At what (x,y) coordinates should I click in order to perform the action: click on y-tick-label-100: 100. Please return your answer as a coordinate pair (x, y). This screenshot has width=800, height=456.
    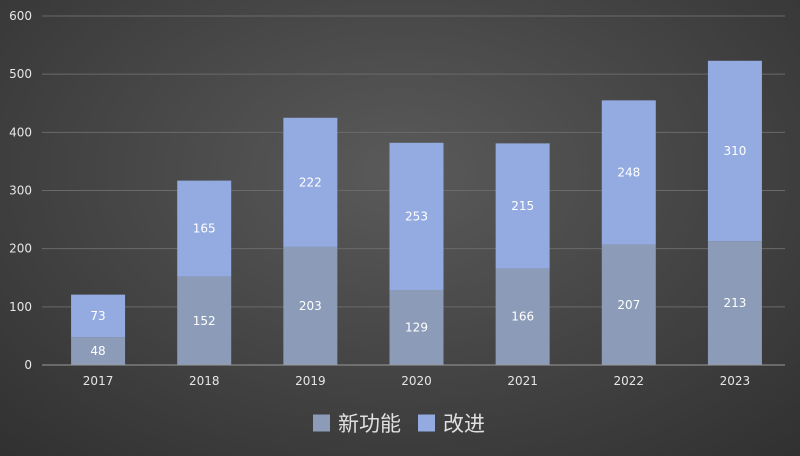
    Looking at the image, I should click on (20, 307).